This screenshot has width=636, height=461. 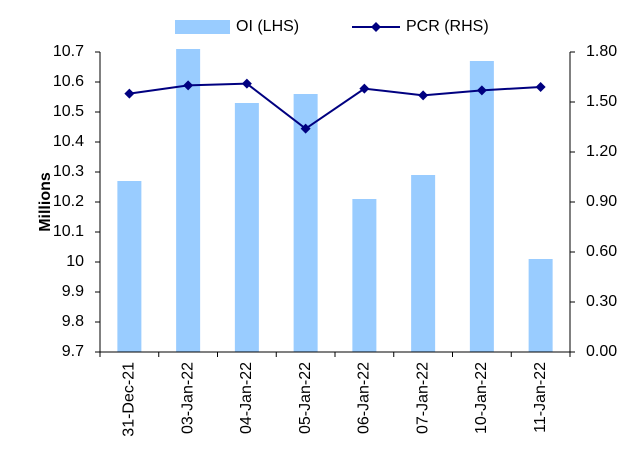 What do you see at coordinates (601, 351) in the screenshot?
I see `y2-tick-label: 0.00` at bounding box center [601, 351].